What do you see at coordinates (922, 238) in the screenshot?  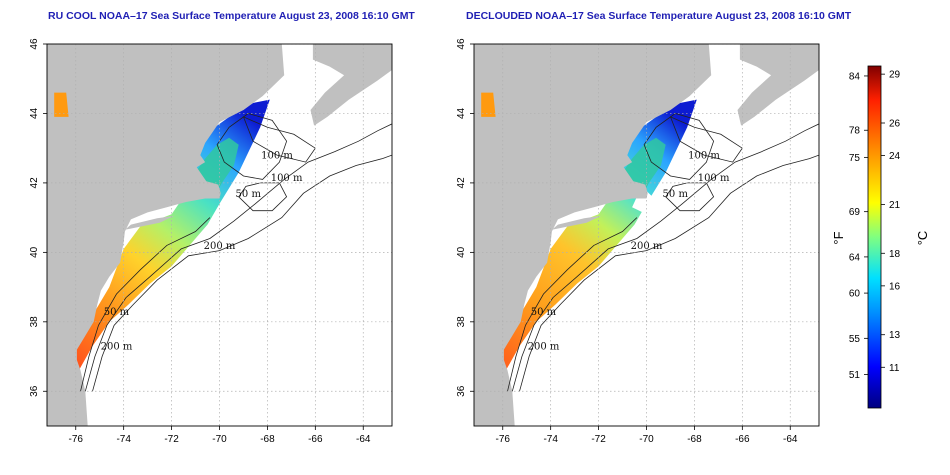 I see `celsius-unit-label: °C` at bounding box center [922, 238].